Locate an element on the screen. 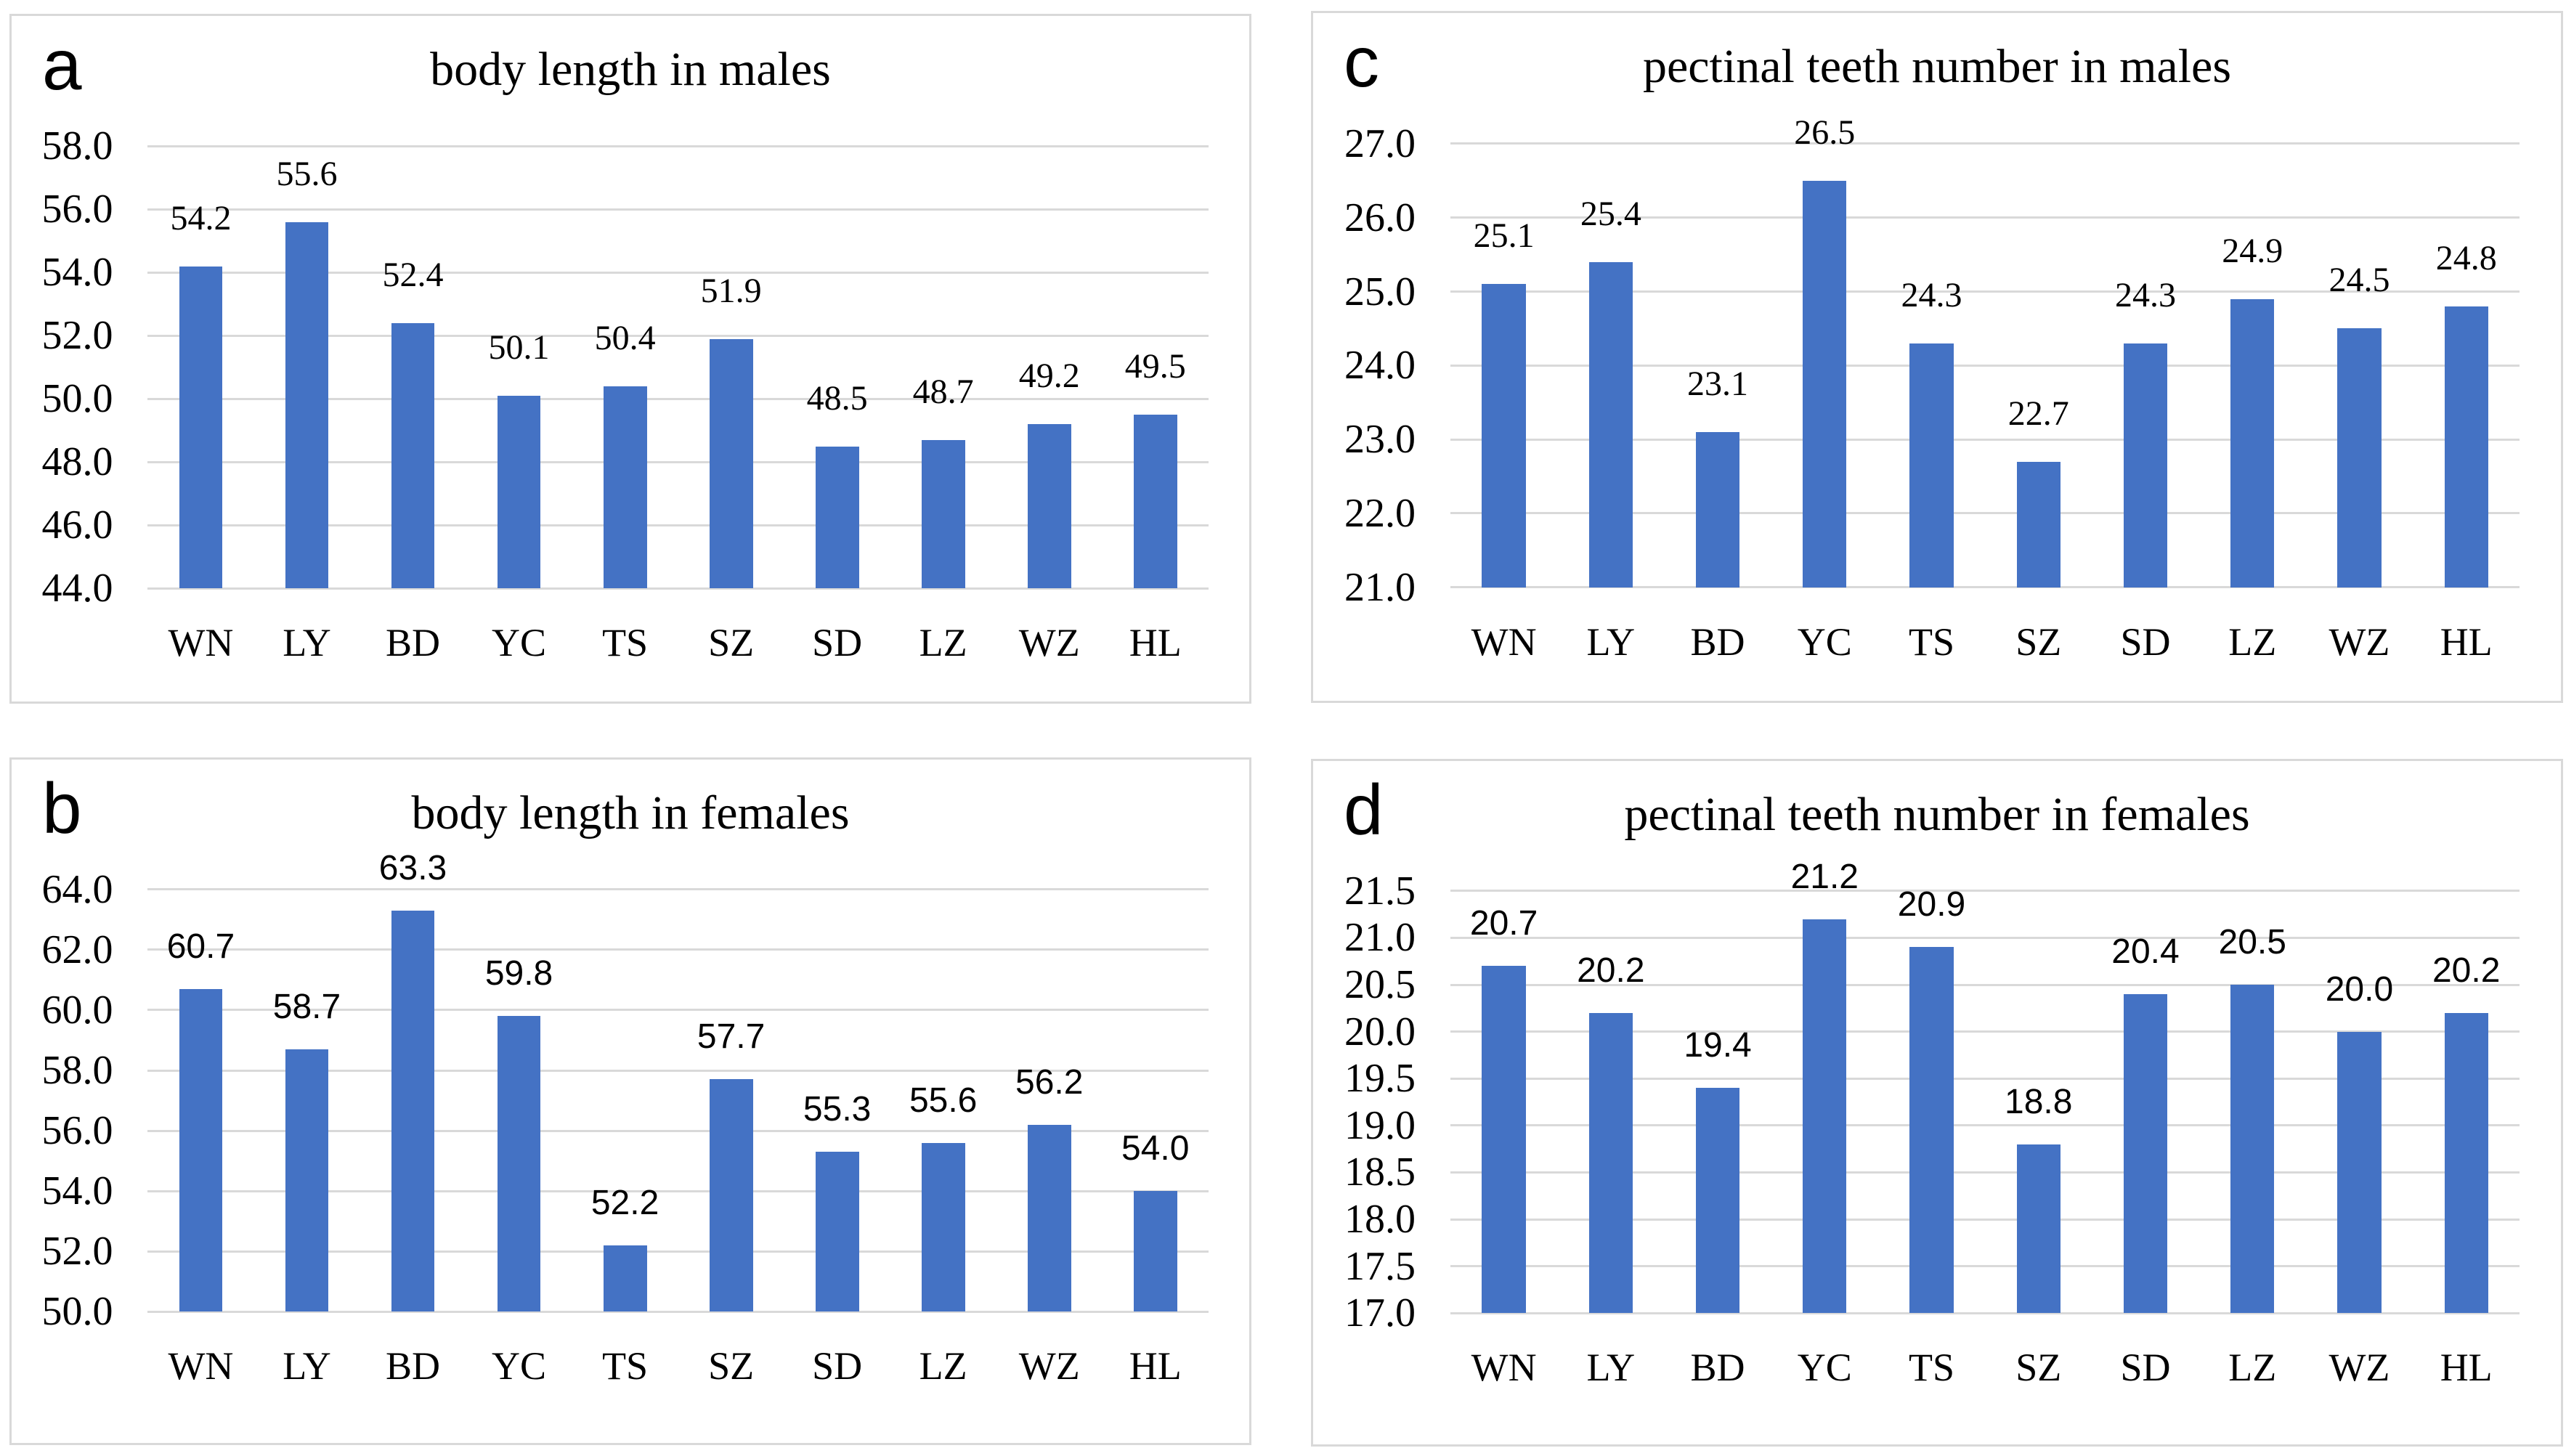 This screenshot has height=1456, width=2566. y-tick-label: 64.0 is located at coordinates (77, 889).